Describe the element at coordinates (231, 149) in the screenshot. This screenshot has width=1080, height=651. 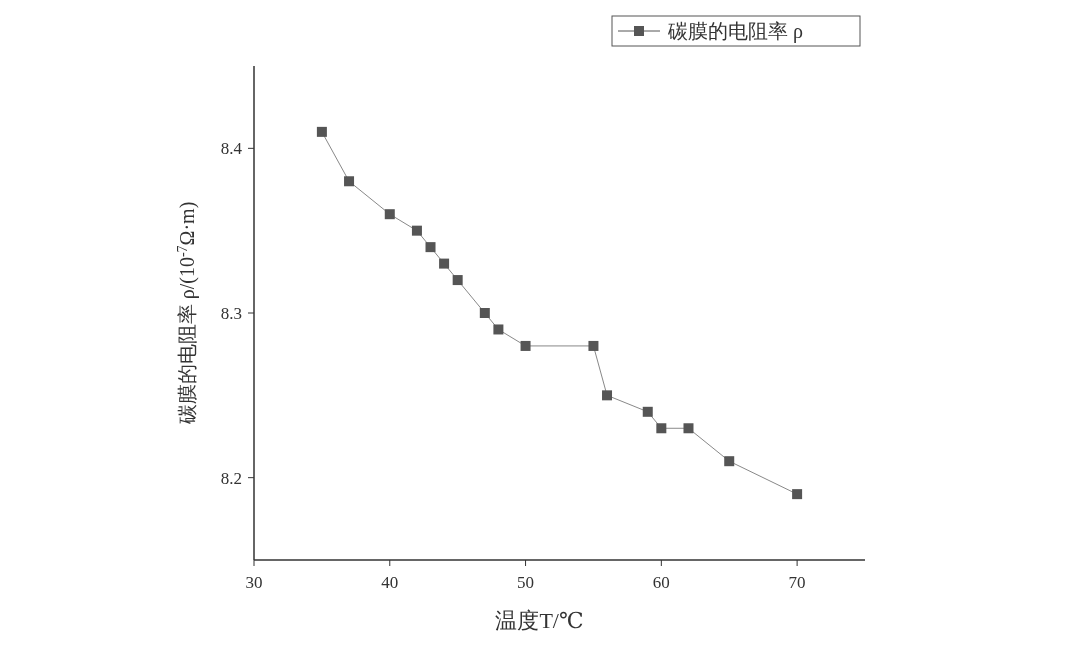
I see `y-tick-label: 8.4` at that location.